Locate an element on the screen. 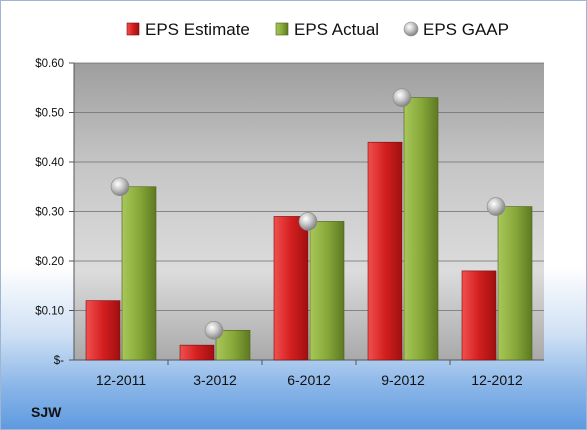 This screenshot has width=587, height=430. y-tick-label: $0.30 is located at coordinates (49, 213).